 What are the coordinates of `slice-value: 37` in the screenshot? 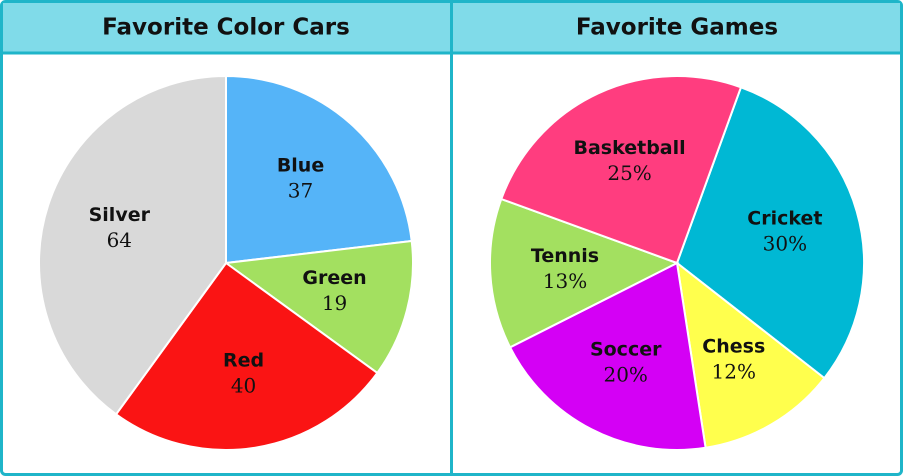 It's located at (300, 191).